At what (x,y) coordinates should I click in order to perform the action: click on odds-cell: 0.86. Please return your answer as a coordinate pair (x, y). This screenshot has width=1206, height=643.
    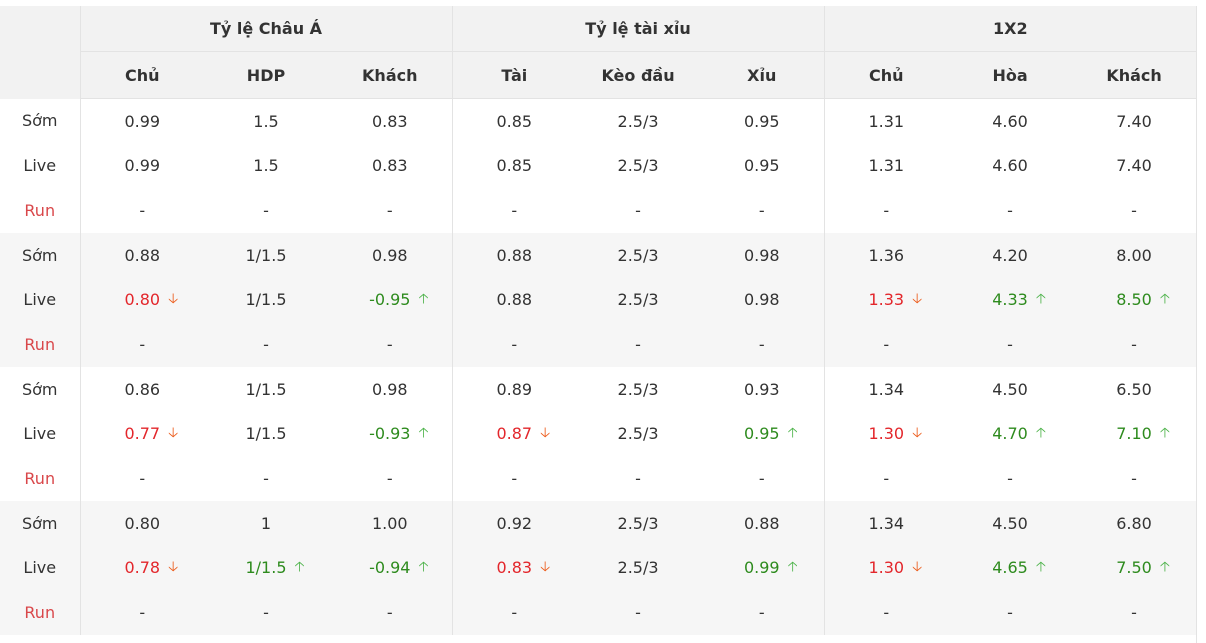
    Looking at the image, I should click on (141, 389).